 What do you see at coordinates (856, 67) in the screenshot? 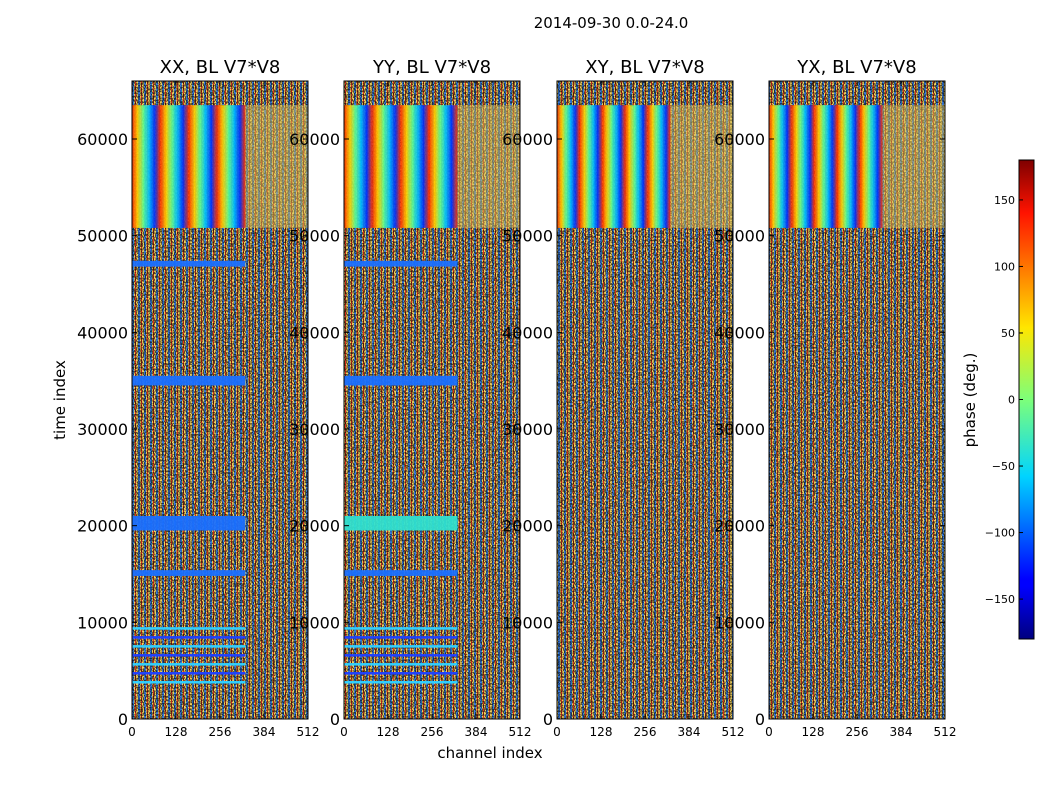
I see `panel-title: YX, BL V7*V8` at bounding box center [856, 67].